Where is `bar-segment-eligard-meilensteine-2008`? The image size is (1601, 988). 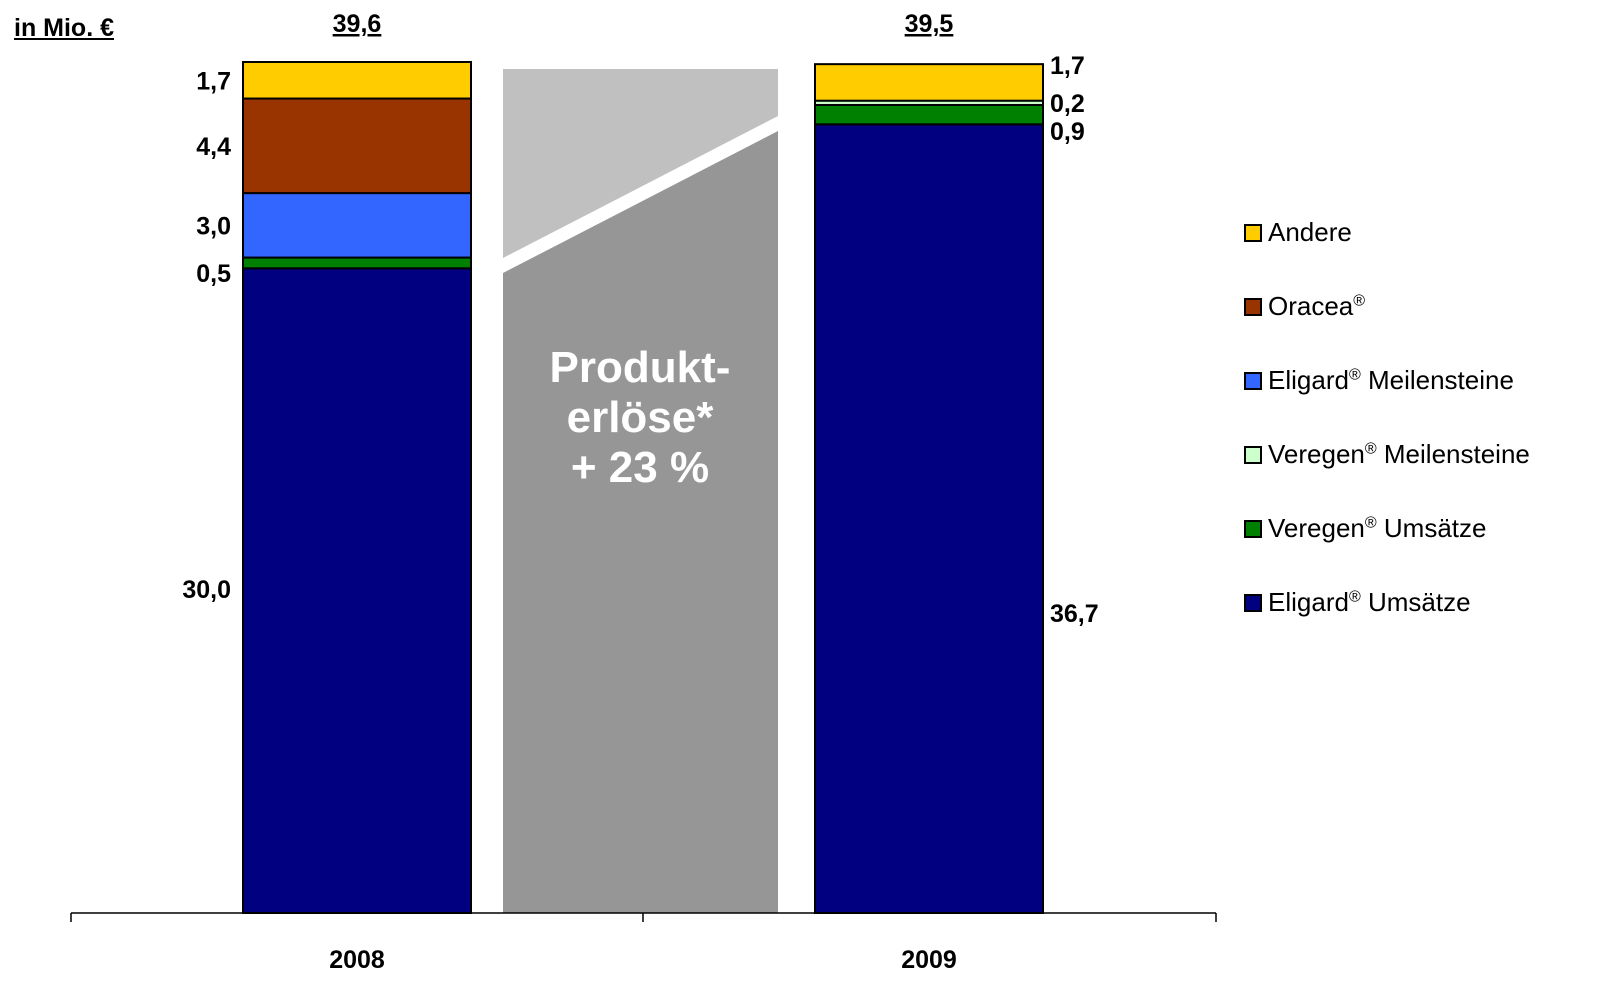 bar-segment-eligard-meilensteine-2008 is located at coordinates (357, 225).